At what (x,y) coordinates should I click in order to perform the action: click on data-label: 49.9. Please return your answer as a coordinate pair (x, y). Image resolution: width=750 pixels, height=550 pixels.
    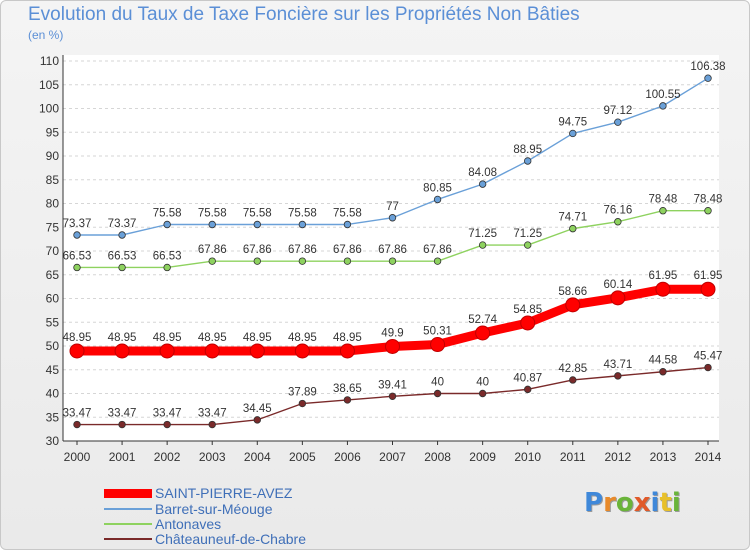
    Looking at the image, I should click on (392, 333).